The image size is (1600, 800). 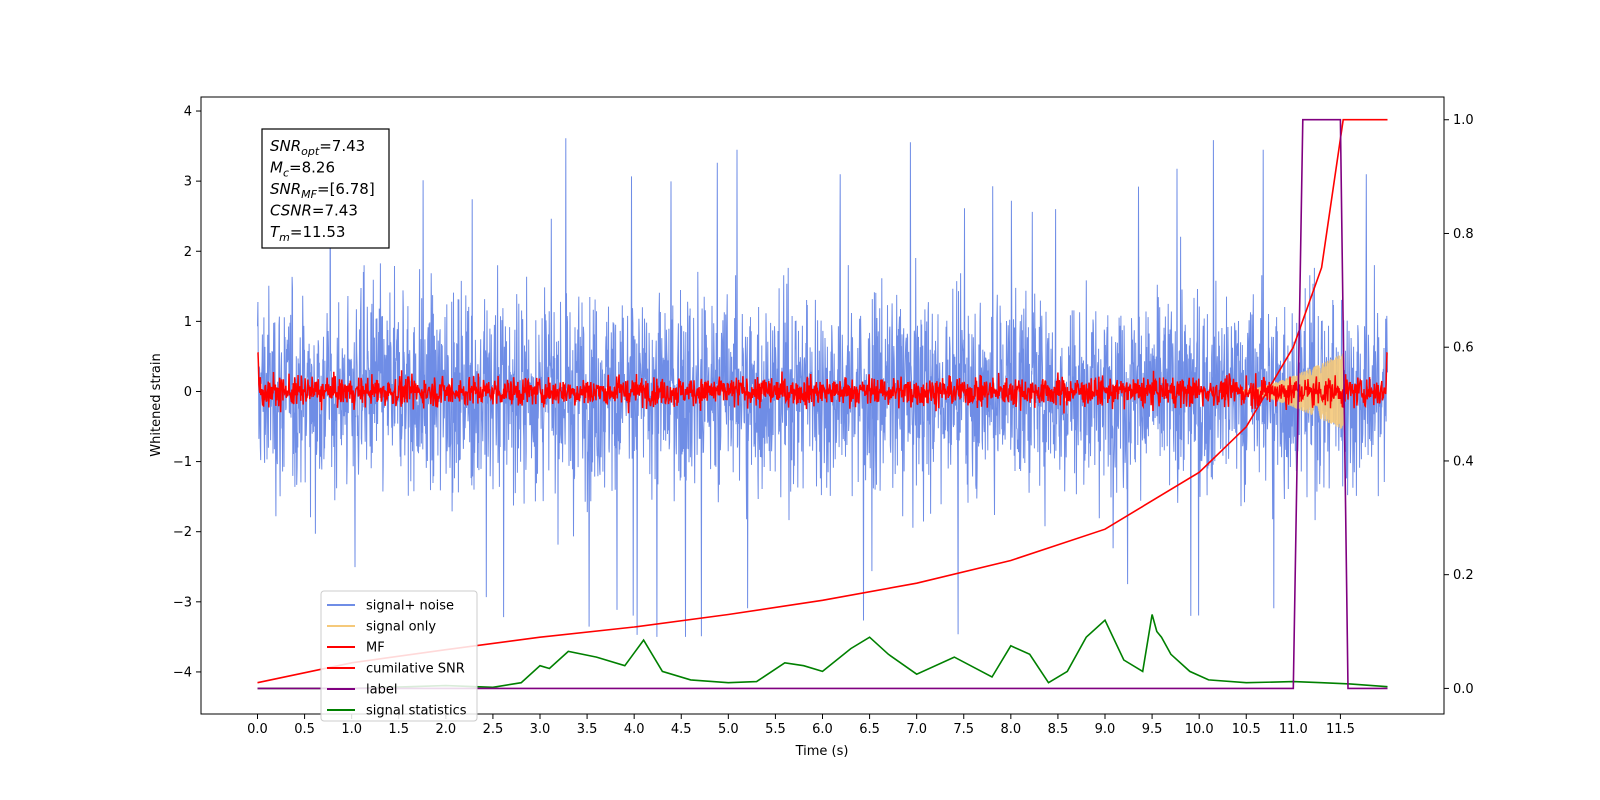 What do you see at coordinates (1152, 729) in the screenshot?
I see `x-tick-label: 9.5` at bounding box center [1152, 729].